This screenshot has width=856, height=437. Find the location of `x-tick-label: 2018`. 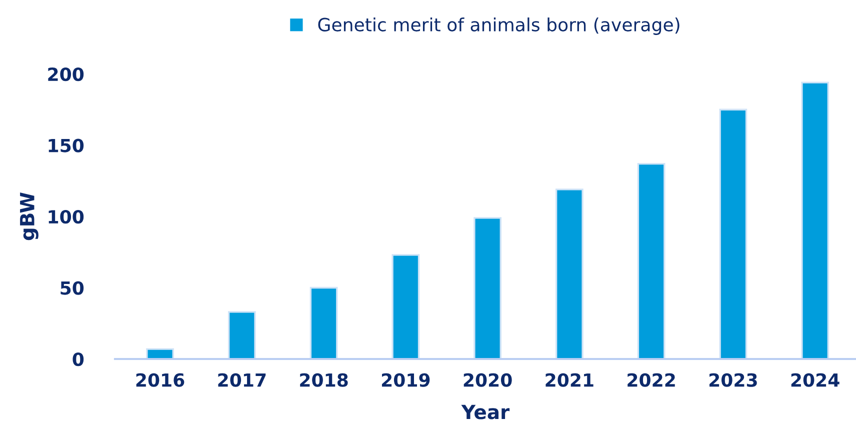

x-tick-label: 2018 is located at coordinates (324, 380).